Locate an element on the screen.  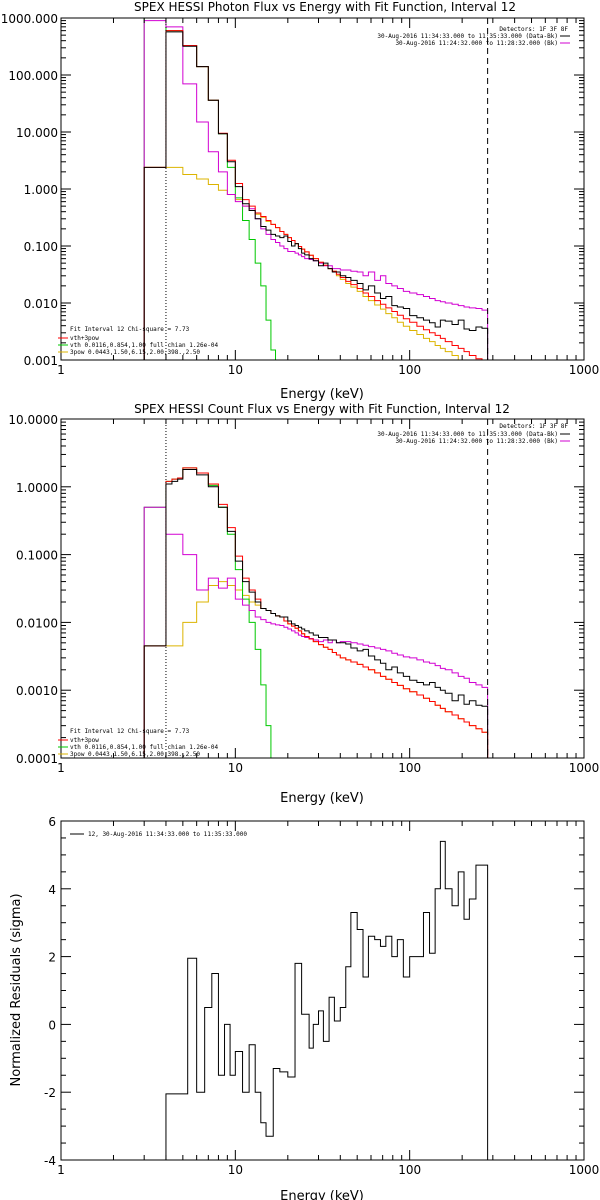
photon-flux-ytick-label: 1000.000 is located at coordinates (29, 19).